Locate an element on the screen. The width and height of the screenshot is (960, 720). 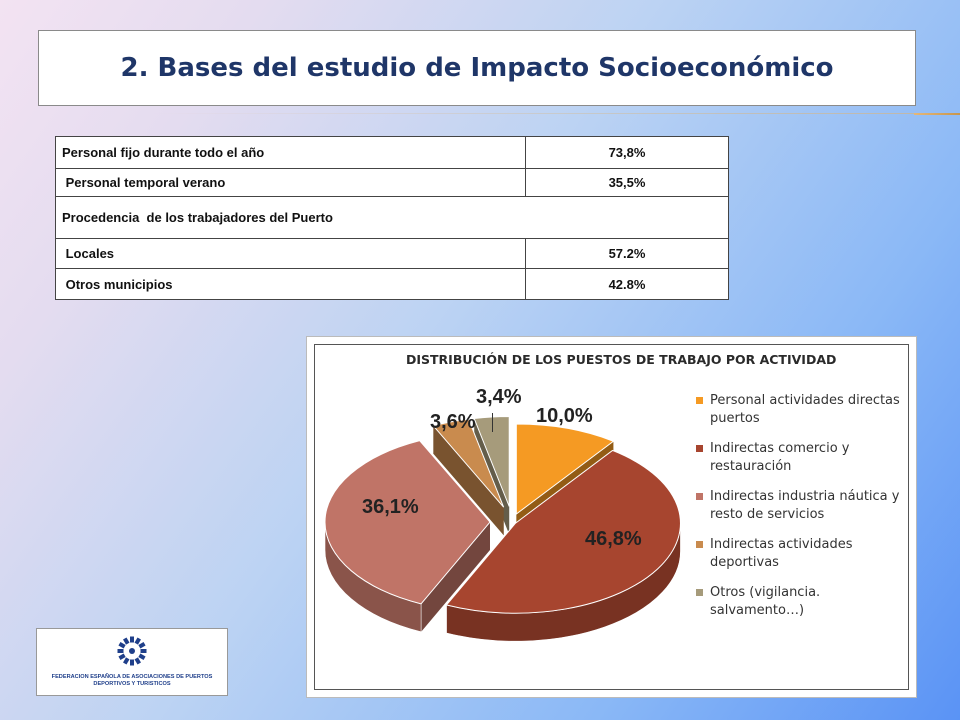
legend-item: Personal actividades directas puertos is located at coordinates (801, 410).